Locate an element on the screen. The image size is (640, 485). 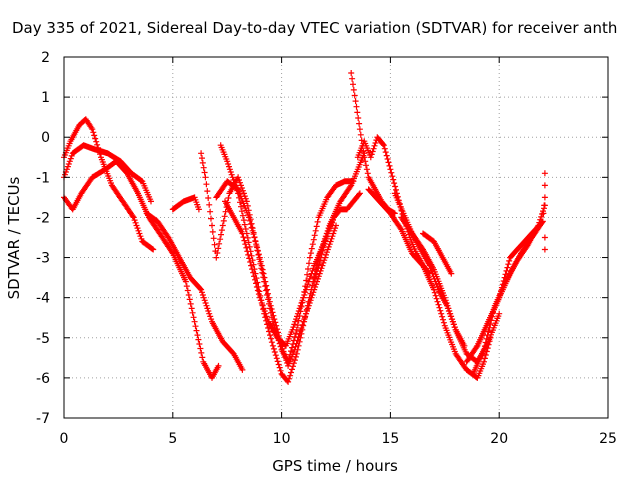
y-tick-label: -3 is located at coordinates (43, 259).